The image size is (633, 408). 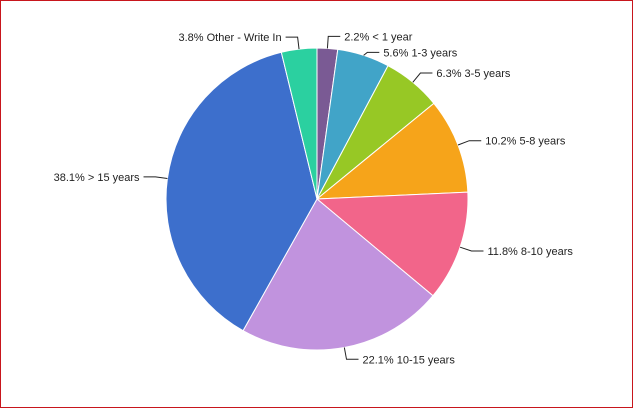 I want to click on slice-label-8-10-years: 11.8% 8-10 years, so click(x=530, y=252).